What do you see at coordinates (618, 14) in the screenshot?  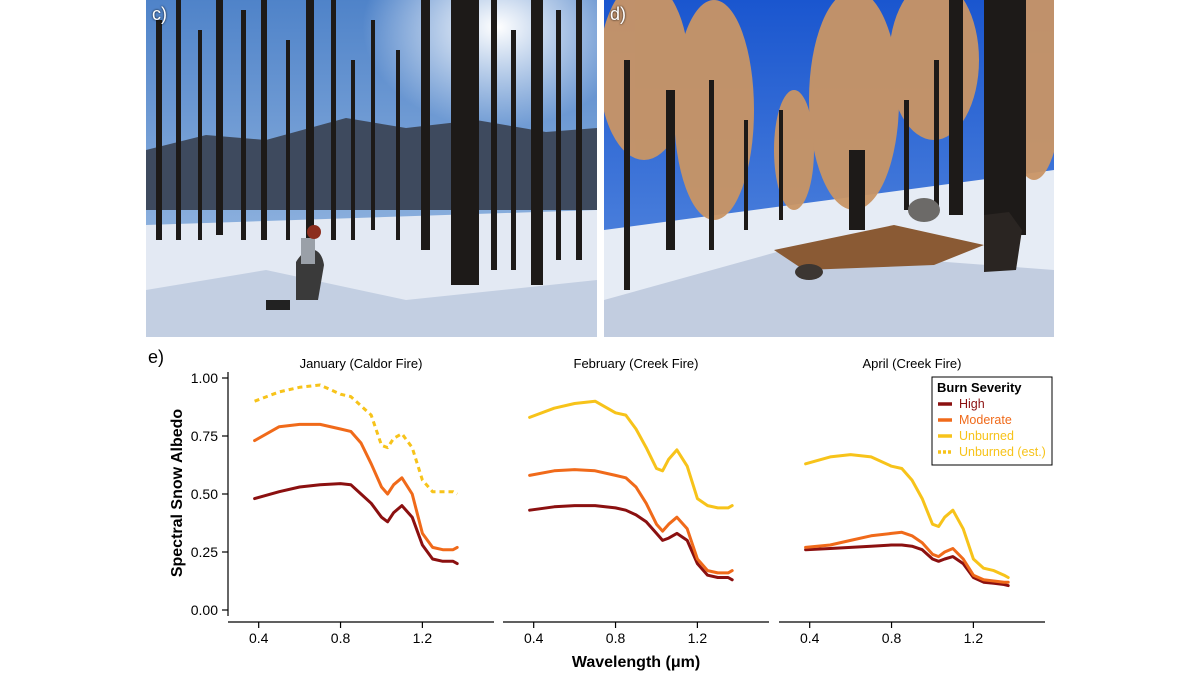 I see `panel-letter-d: d)` at bounding box center [618, 14].